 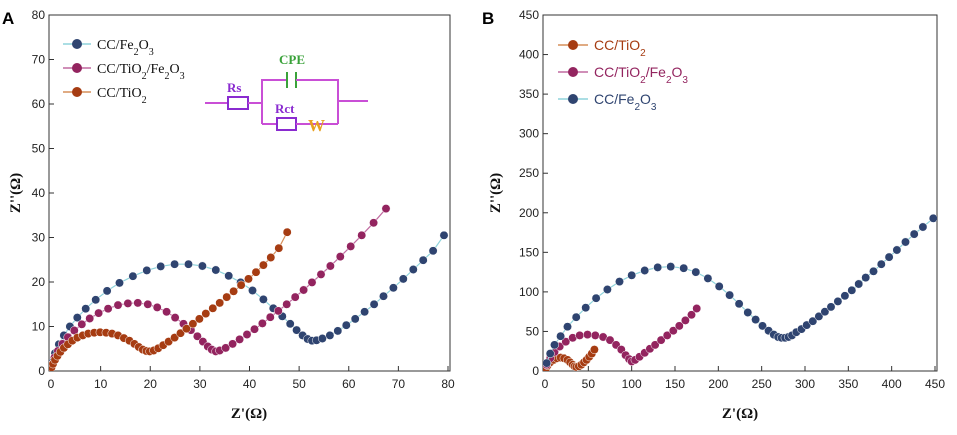 What do you see at coordinates (349, 384) in the screenshot?
I see `panel-a-x-tick-label: 60` at bounding box center [349, 384].